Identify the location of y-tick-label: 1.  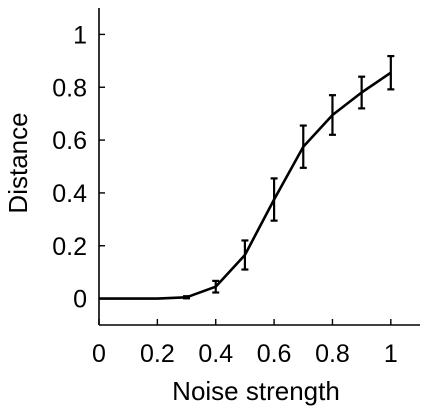
(80, 35).